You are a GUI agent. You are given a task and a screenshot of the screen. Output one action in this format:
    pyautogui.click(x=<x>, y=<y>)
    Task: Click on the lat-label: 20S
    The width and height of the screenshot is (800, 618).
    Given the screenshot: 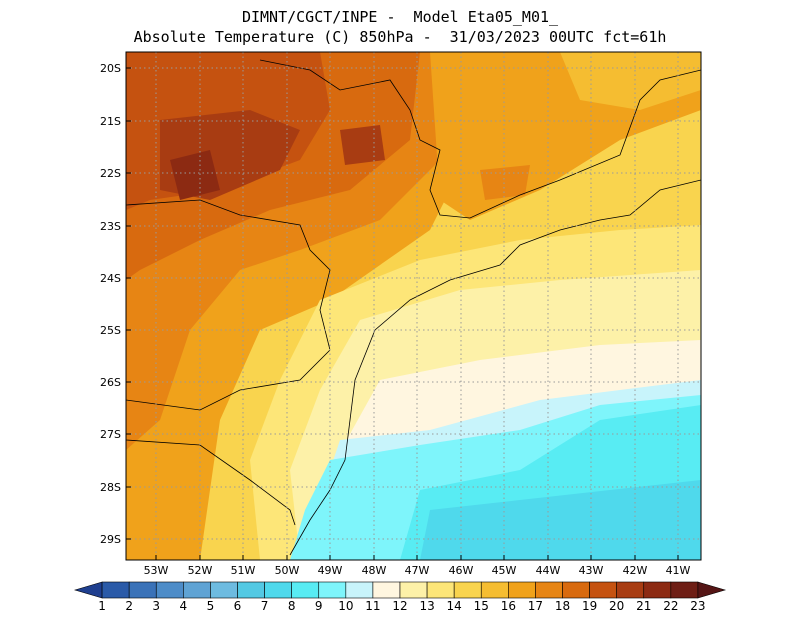 What is the action you would take?
    pyautogui.click(x=110, y=68)
    